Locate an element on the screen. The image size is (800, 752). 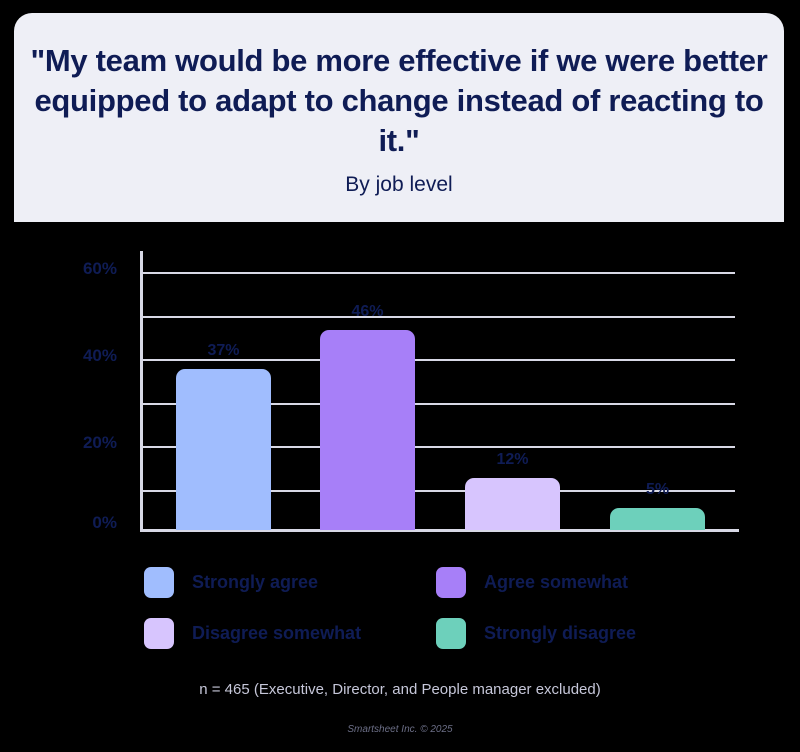
bar-value-label: 37% is located at coordinates (223, 351).